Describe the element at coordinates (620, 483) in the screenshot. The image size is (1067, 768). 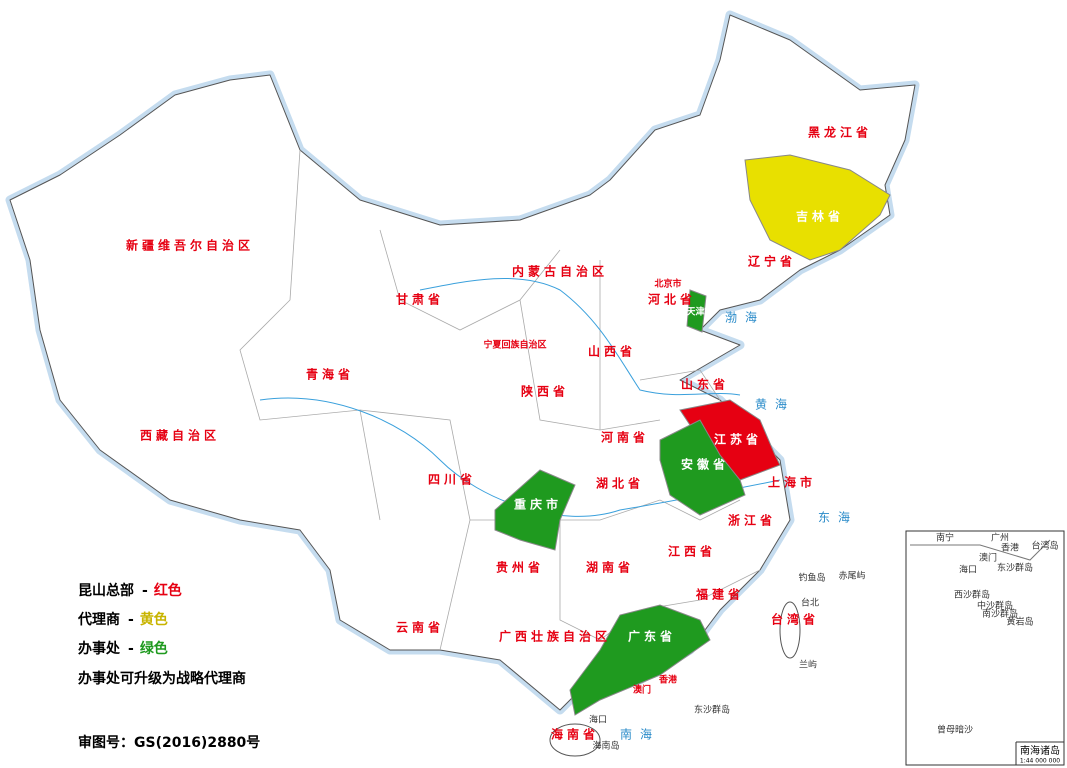
I see `province-label: 湖北省` at that location.